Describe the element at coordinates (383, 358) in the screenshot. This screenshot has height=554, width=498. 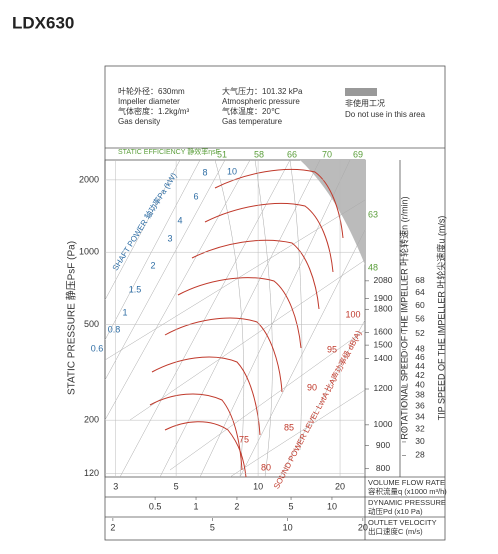
I see `speed-tick-label: 1400` at that location.